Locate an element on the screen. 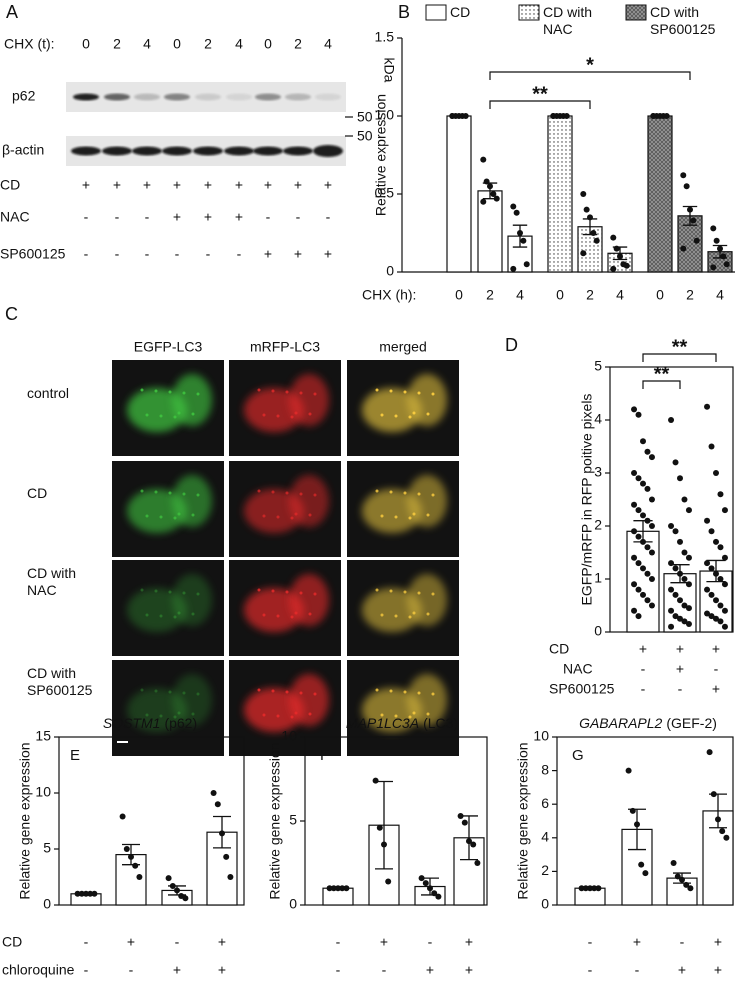 The width and height of the screenshot is (746, 982). y-tick-label: 3 is located at coordinates (598, 472).